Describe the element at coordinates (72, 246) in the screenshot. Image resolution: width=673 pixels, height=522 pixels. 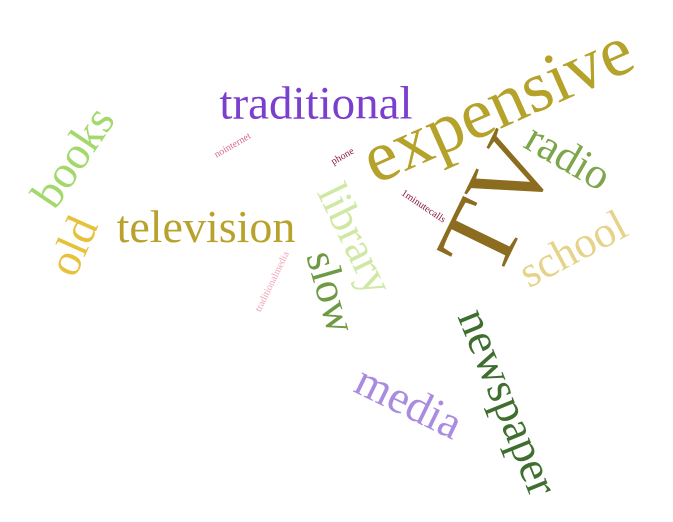
I see `word-old: old` at that location.